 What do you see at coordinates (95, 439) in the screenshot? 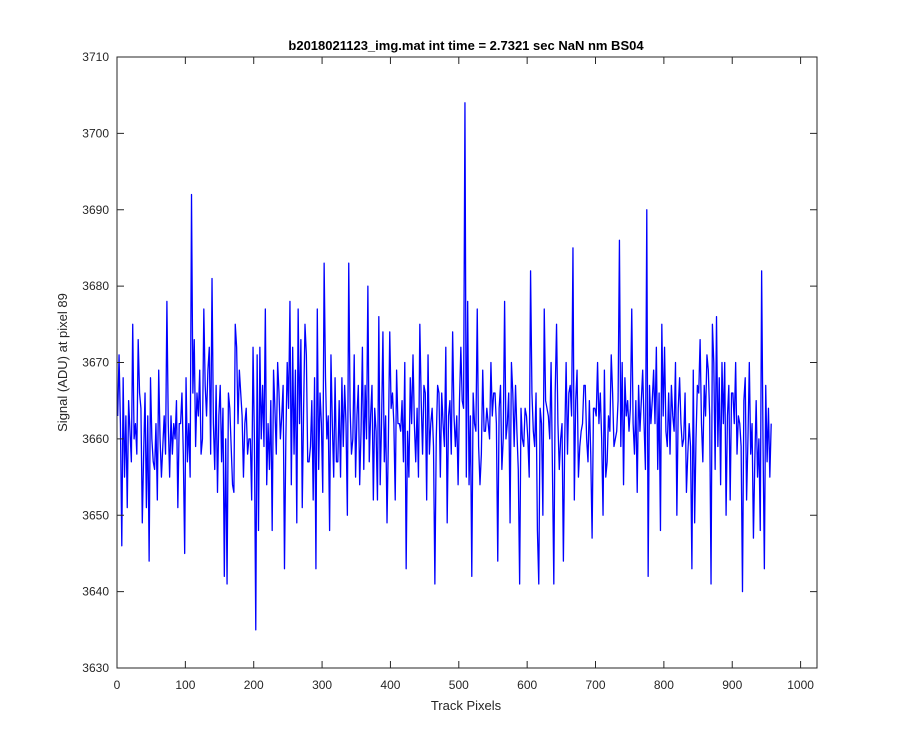
I see `y-tick-label: 3660` at bounding box center [95, 439].